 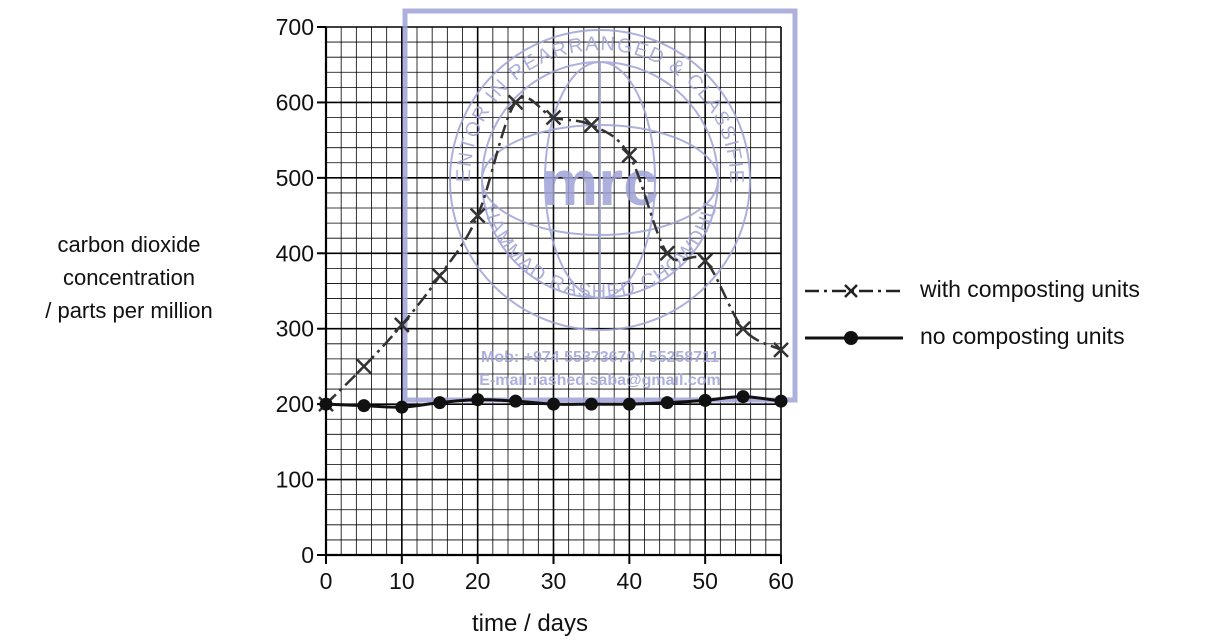 I want to click on legend-swatch-cross-dashdot, so click(x=854, y=291).